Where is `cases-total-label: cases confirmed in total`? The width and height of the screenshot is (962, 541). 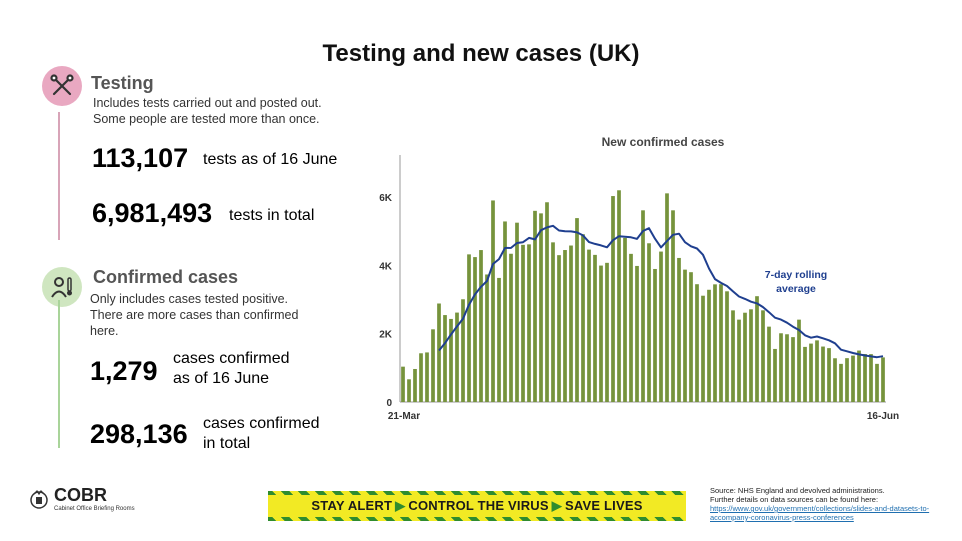
cases-total-label: cases confirmed in total is located at coordinates (261, 434).